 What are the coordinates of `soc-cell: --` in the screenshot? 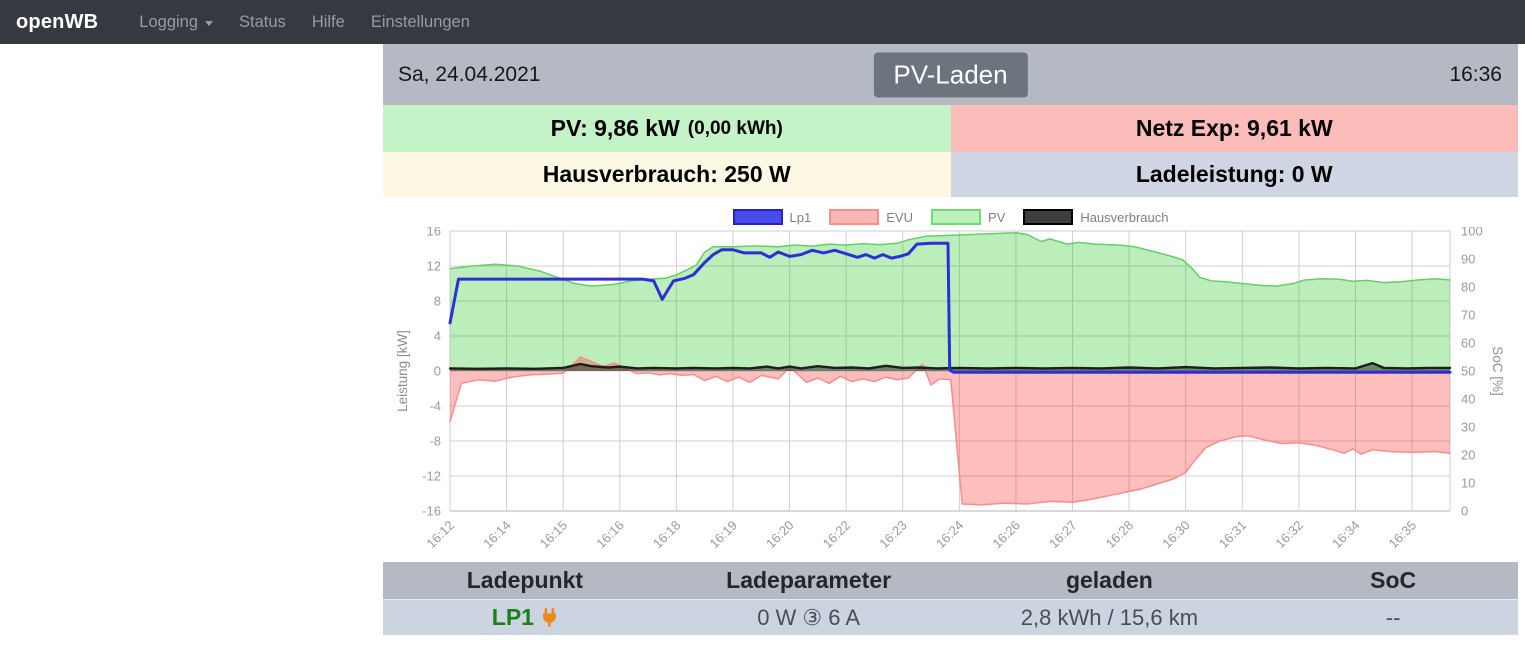 It's located at (1393, 617).